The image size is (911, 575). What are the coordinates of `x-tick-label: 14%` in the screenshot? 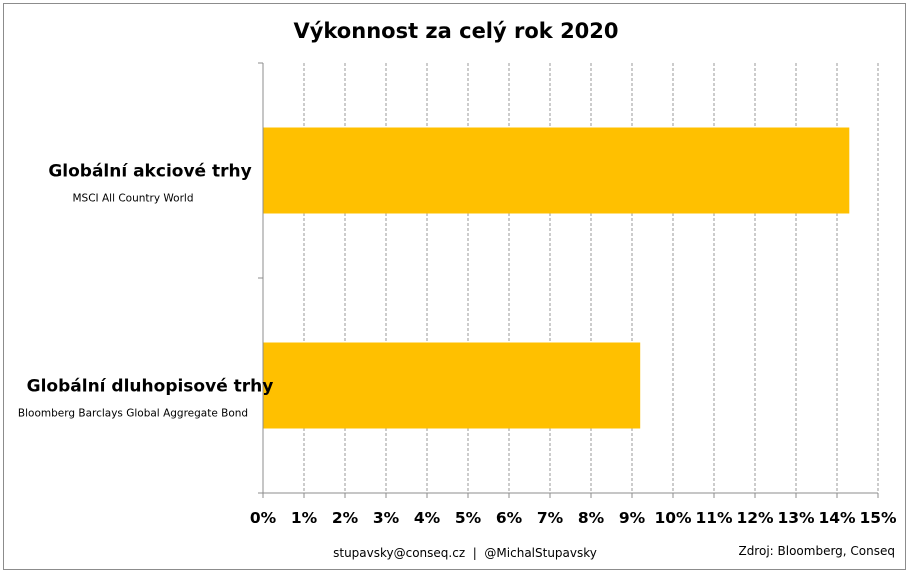 It's located at (837, 518).